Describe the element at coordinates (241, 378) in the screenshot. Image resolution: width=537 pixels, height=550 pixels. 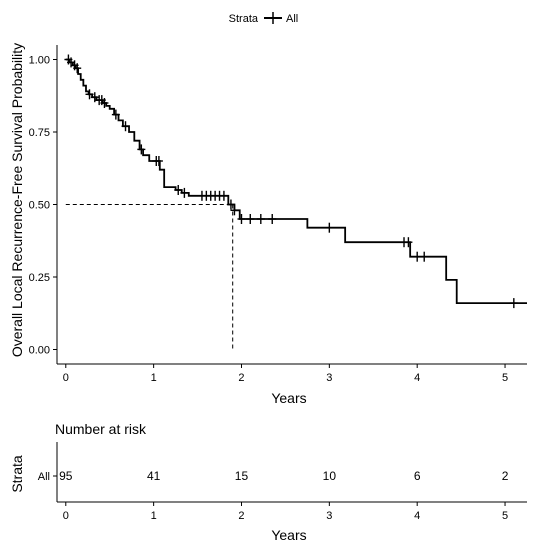
I see `x-tick-label: 2` at that location.